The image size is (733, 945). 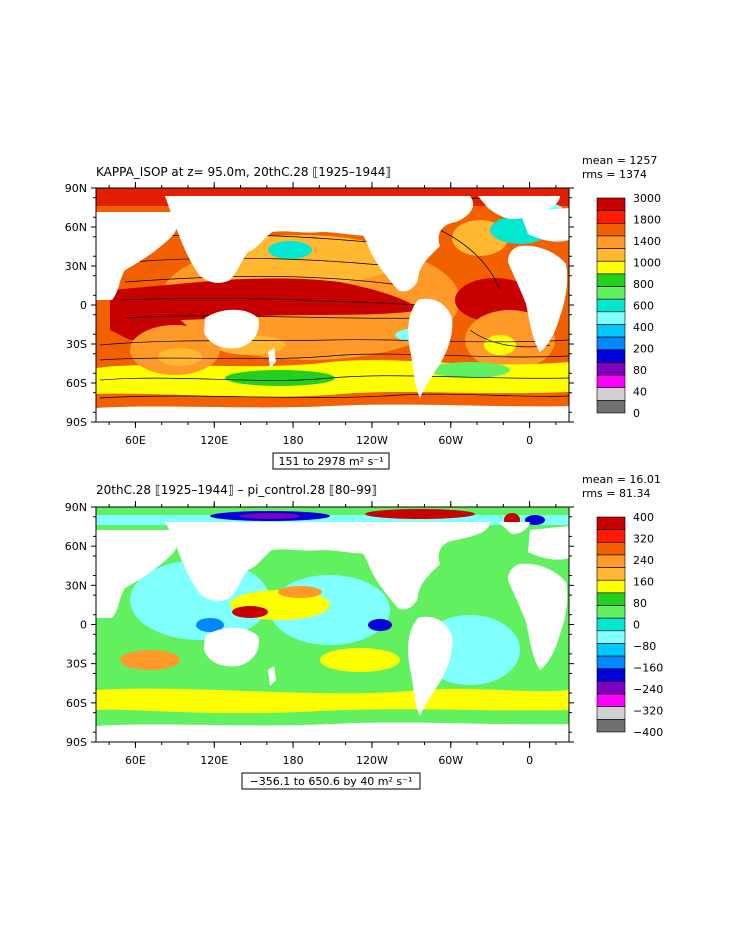 What do you see at coordinates (643, 560) in the screenshot?
I see `colorbar-label: 240` at bounding box center [643, 560].